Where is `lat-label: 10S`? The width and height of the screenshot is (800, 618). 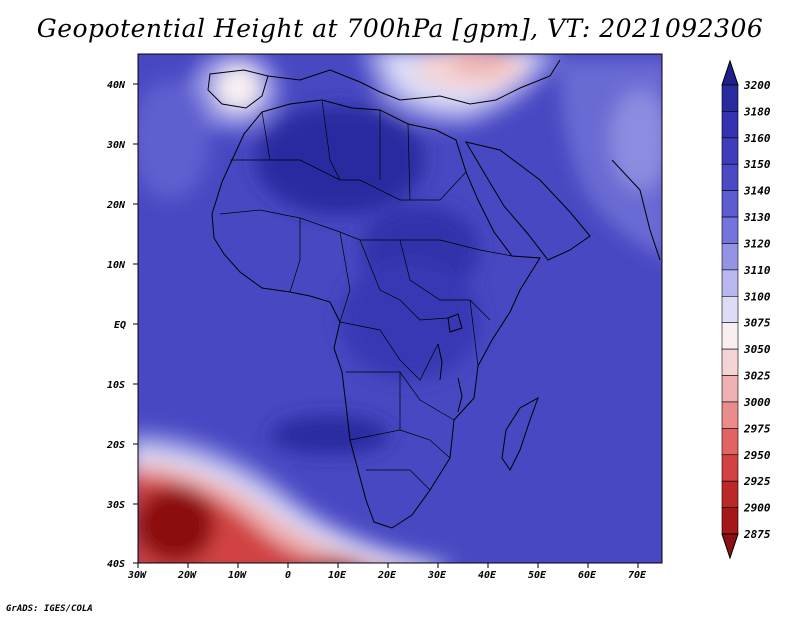 lat-label: 10S is located at coordinates (116, 385).